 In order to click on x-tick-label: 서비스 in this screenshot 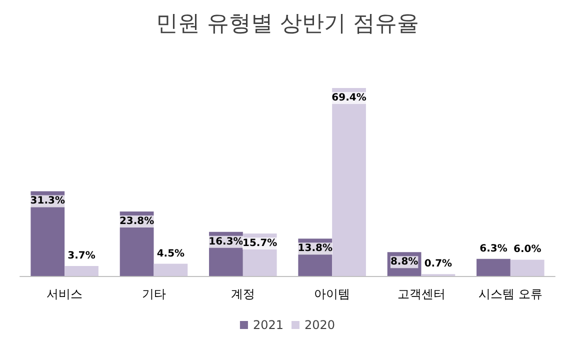, I will do `click(64, 294)`.